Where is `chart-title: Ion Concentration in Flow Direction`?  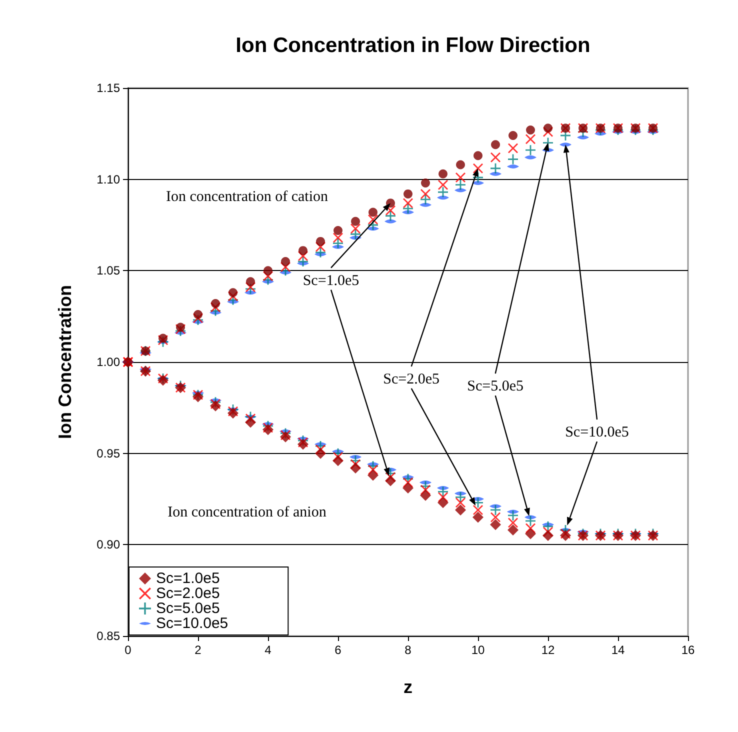 chart-title: Ion Concentration in Flow Direction is located at coordinates (413, 45).